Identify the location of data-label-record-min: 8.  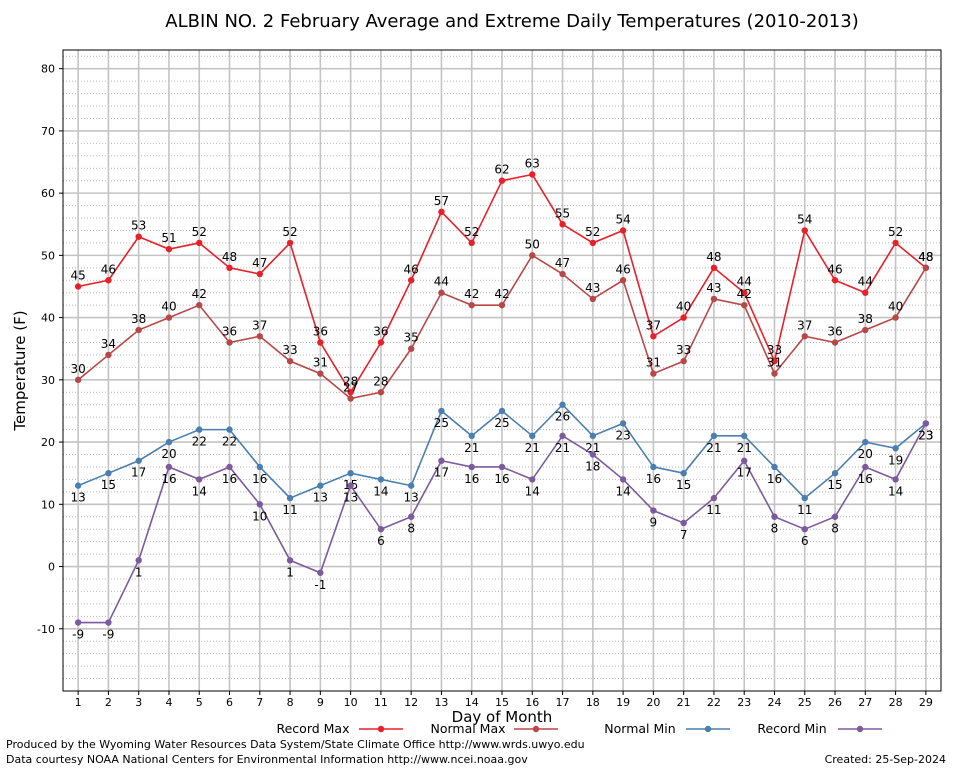
(835, 529).